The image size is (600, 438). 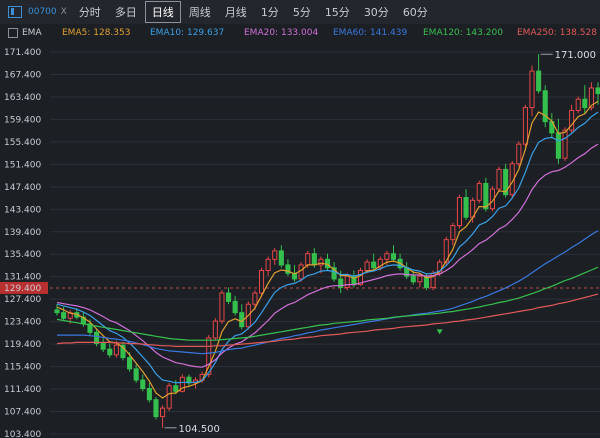 What do you see at coordinates (376, 12) in the screenshot?
I see `tab-30min: 30分` at bounding box center [376, 12].